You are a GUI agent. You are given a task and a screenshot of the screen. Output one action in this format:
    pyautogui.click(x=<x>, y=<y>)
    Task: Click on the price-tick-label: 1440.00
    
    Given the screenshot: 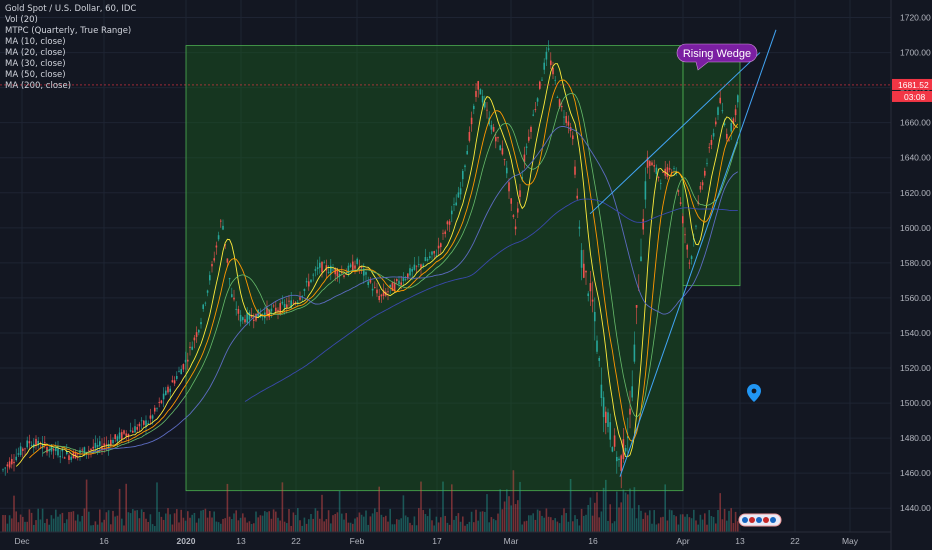 What is the action you would take?
    pyautogui.click(x=915, y=508)
    